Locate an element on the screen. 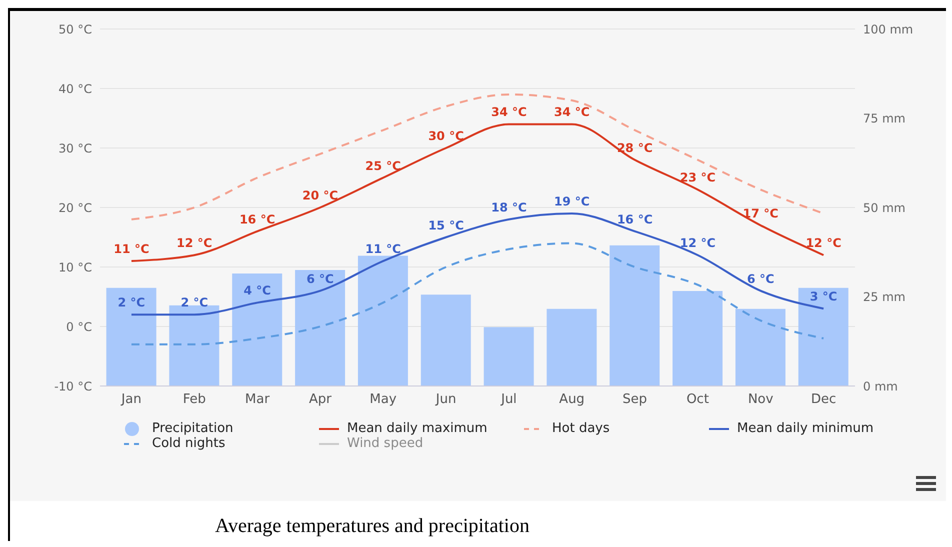 The height and width of the screenshot is (547, 952). legend-label: Mean daily maximum is located at coordinates (417, 428).